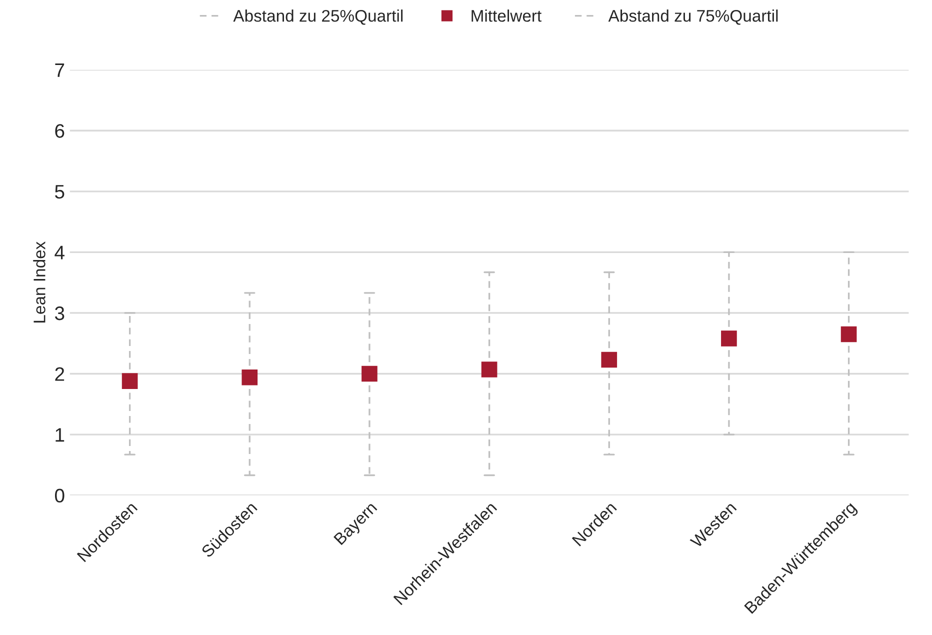  Describe the element at coordinates (507, 16) in the screenshot. I see `legend-label: Mittelwert` at that location.